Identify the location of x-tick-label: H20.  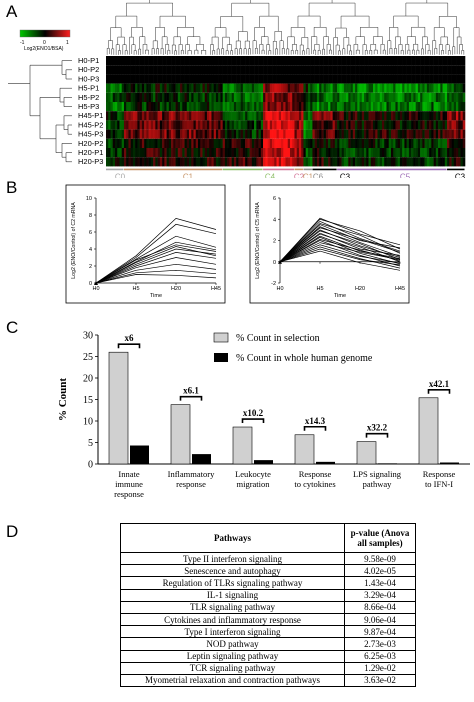
(176, 289).